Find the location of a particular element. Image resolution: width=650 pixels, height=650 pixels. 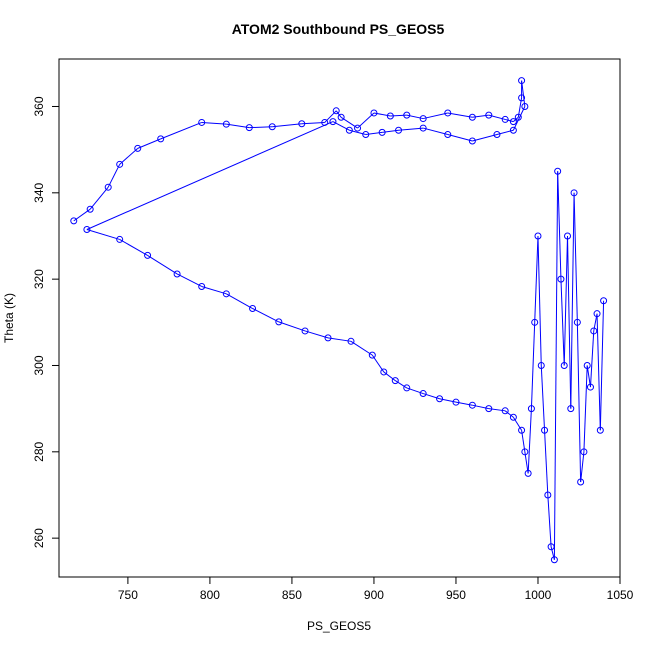

x-axis-label: PS_GEOS5 is located at coordinates (339, 626).